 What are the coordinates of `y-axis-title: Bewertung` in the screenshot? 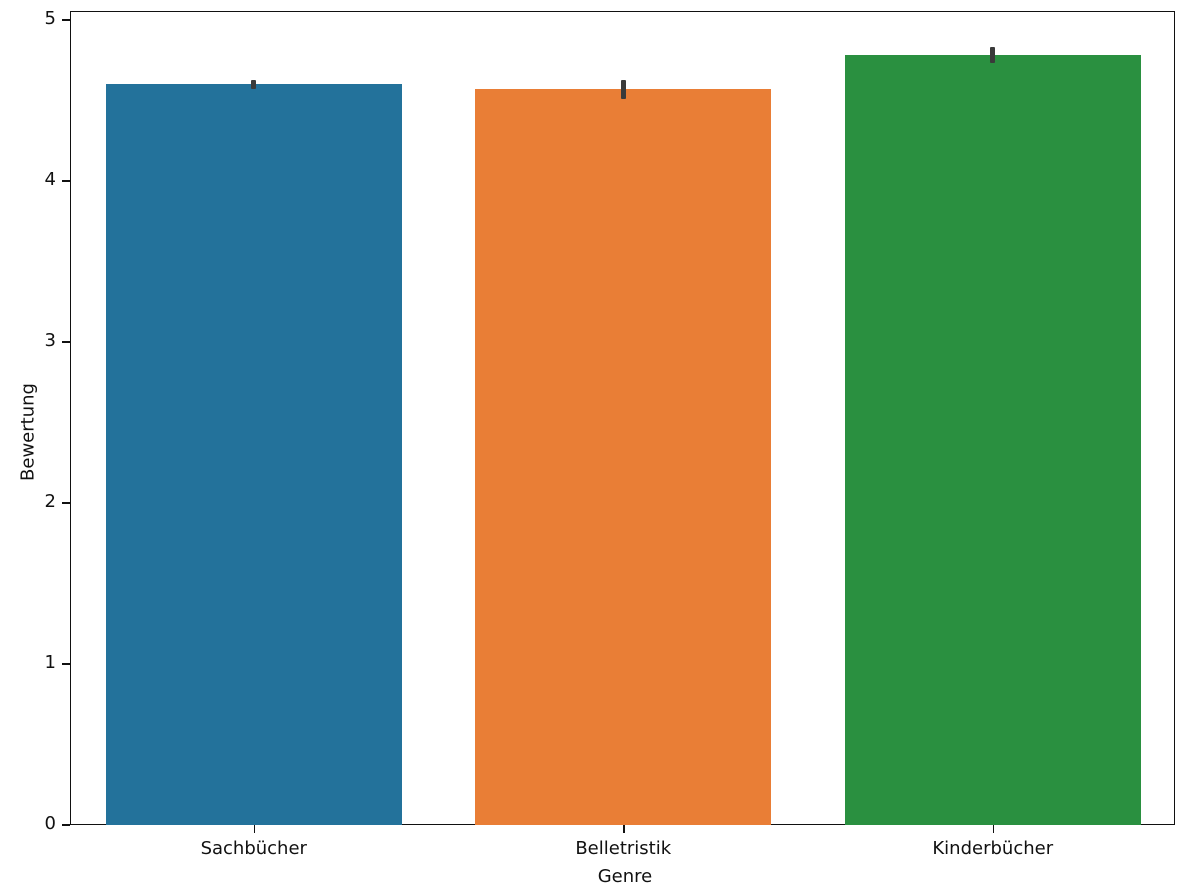 It's located at (28, 432).